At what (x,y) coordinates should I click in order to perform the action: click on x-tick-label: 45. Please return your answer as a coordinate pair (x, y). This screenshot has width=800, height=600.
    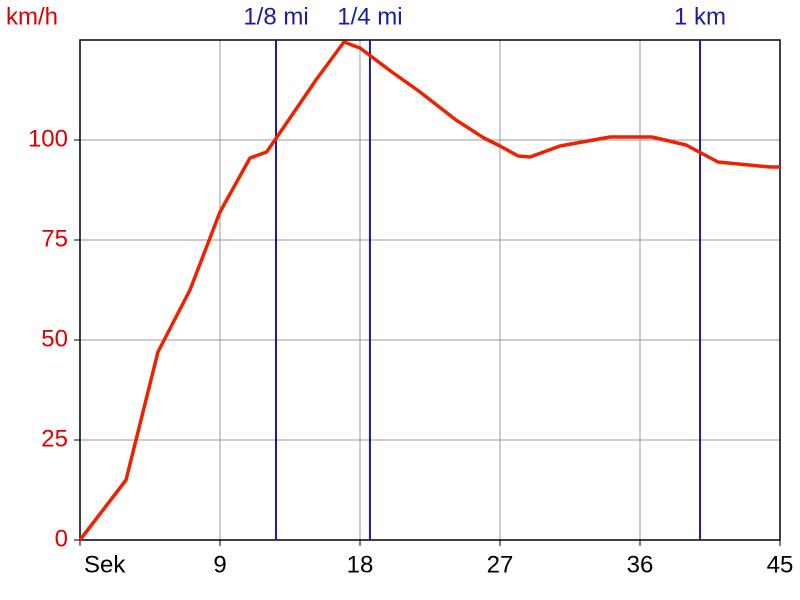
    Looking at the image, I should click on (780, 564).